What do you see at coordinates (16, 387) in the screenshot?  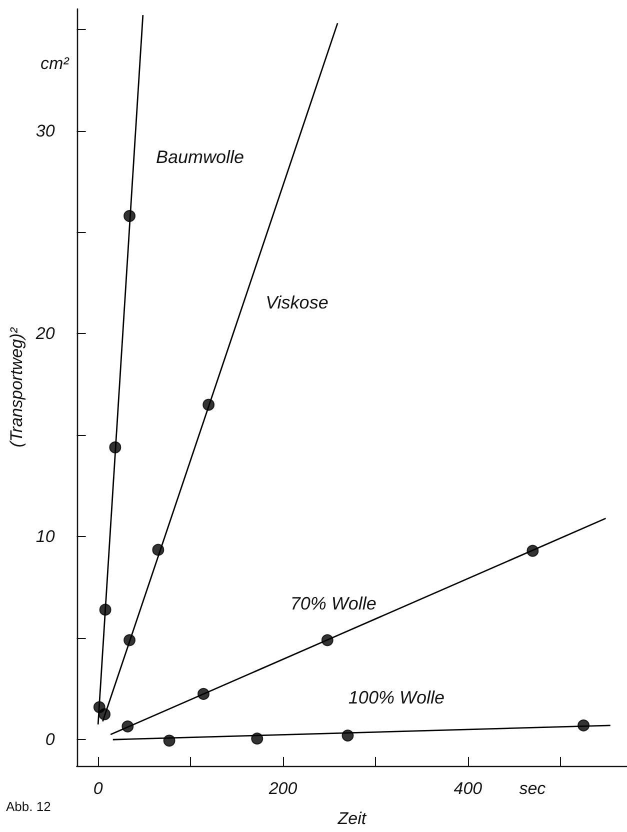 I see `y-axis-title: (Transportweg)²` at bounding box center [16, 387].